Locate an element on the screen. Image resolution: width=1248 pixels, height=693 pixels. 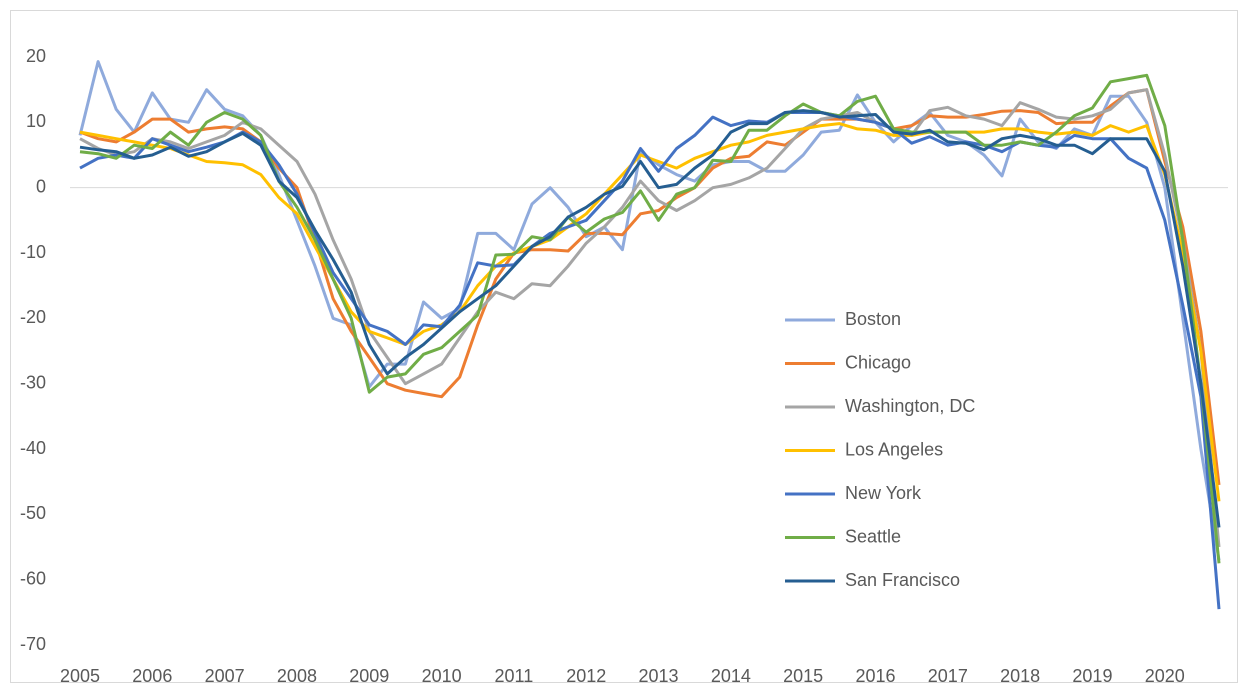
x-tick-label: 2005 is located at coordinates (80, 676).